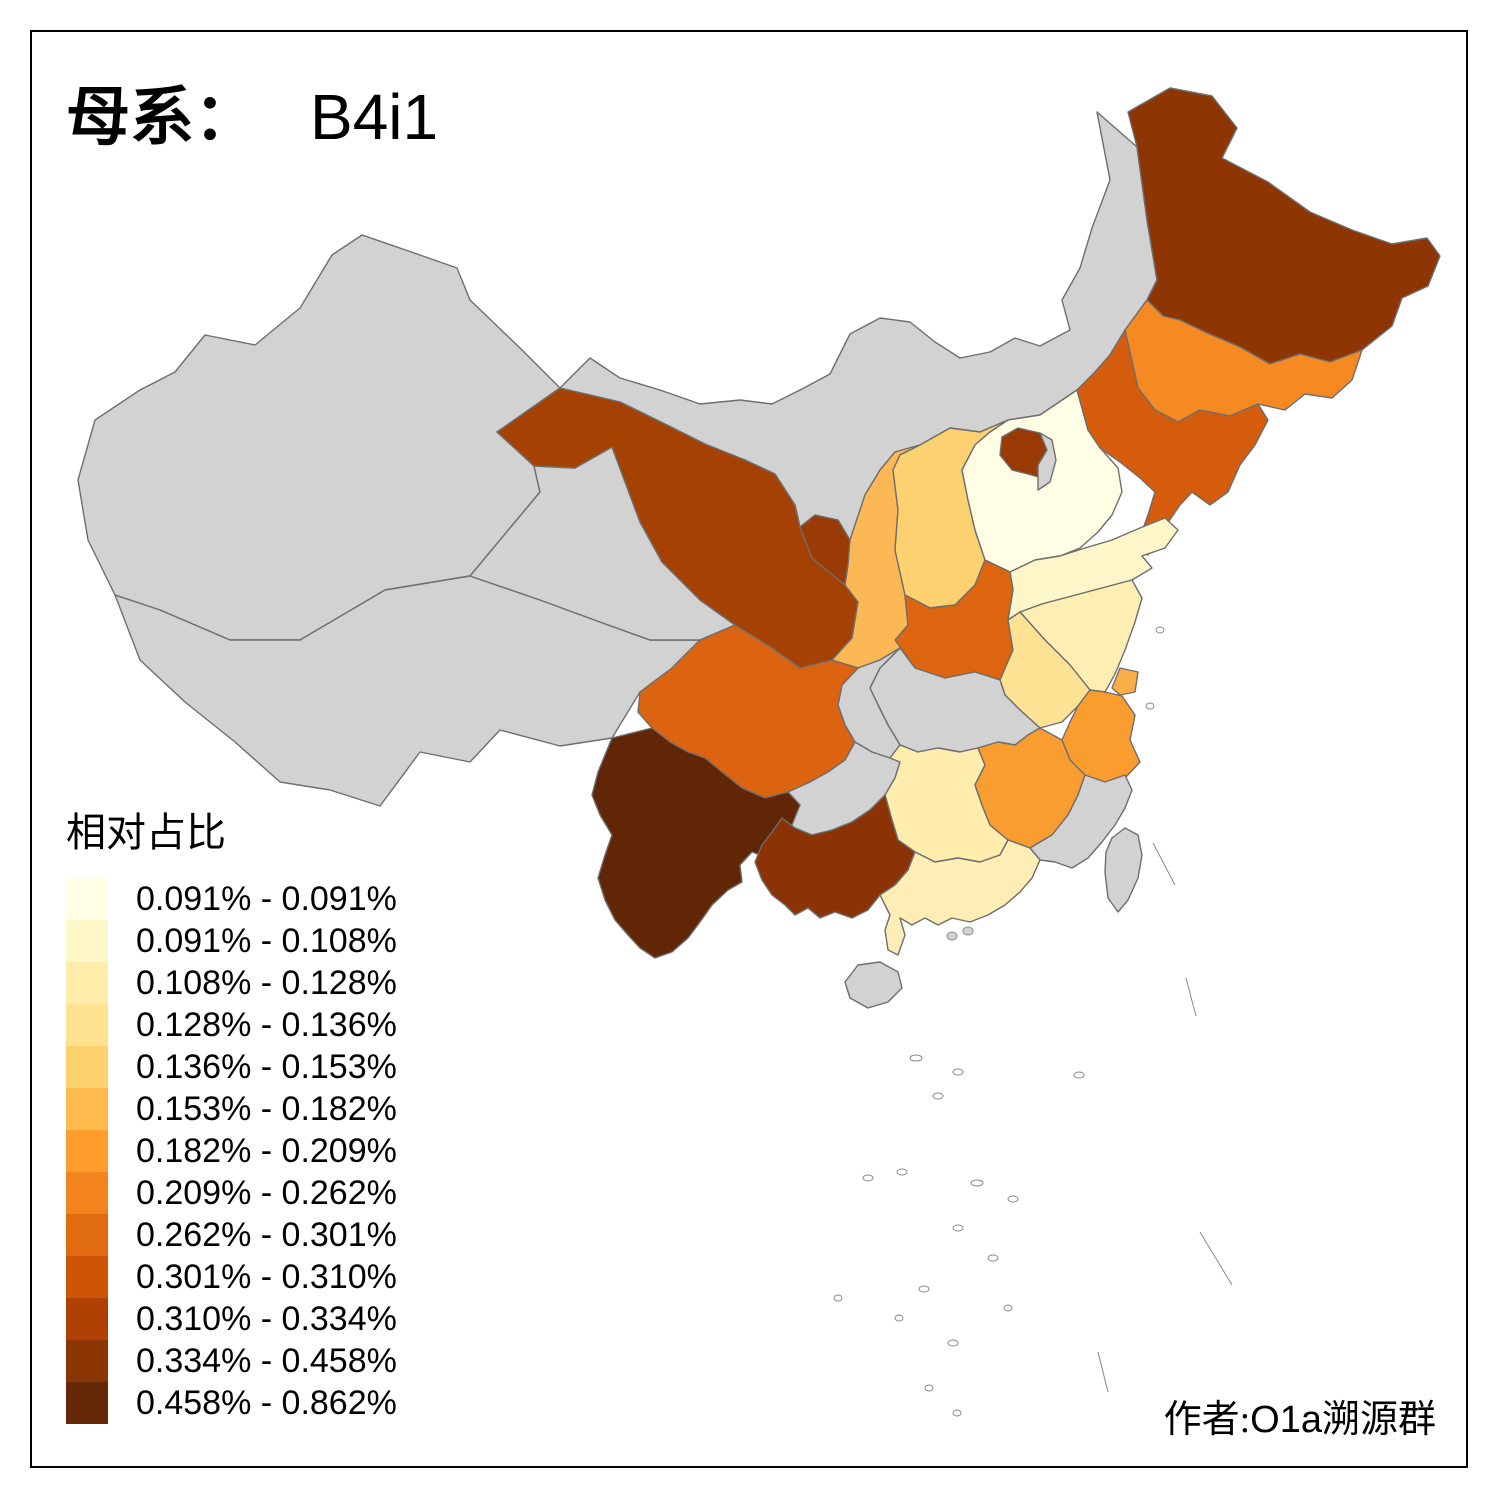 The height and width of the screenshot is (1500, 1500). What do you see at coordinates (266, 1109) in the screenshot?
I see `legend-range-label: 0.153% - 0.182%` at bounding box center [266, 1109].